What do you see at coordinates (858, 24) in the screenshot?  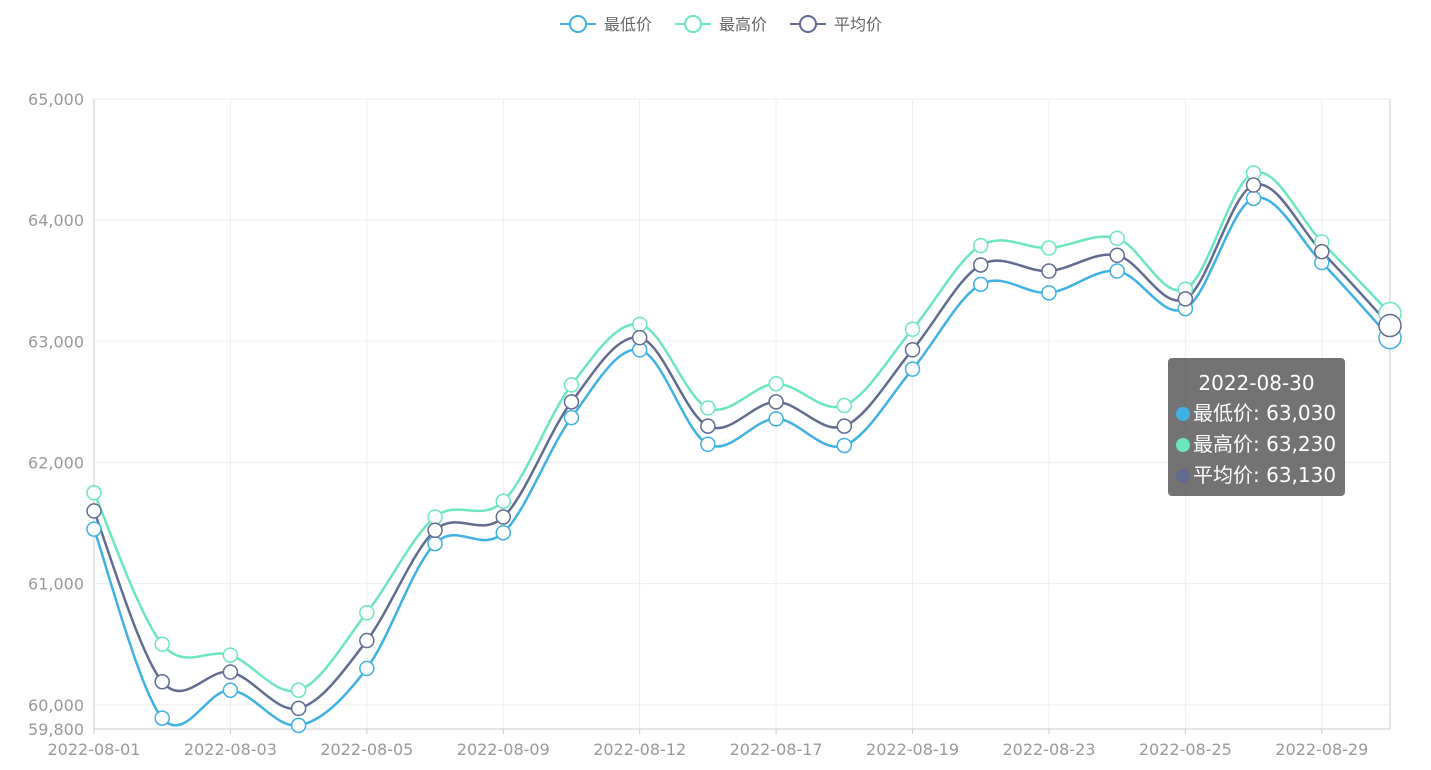 I see `legend-label: 平均价` at bounding box center [858, 24].